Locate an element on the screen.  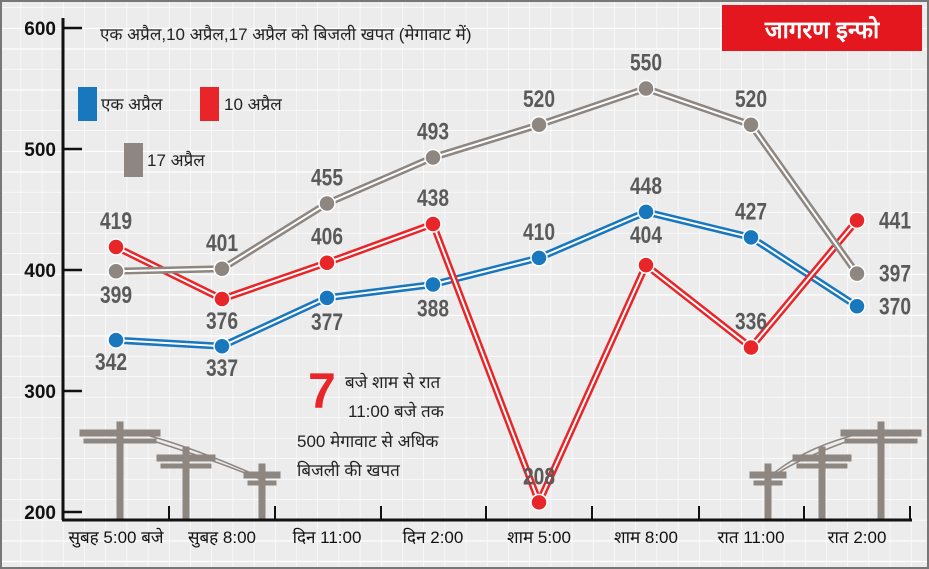
x-tick-label: शाम 5:00 is located at coordinates (539, 537).